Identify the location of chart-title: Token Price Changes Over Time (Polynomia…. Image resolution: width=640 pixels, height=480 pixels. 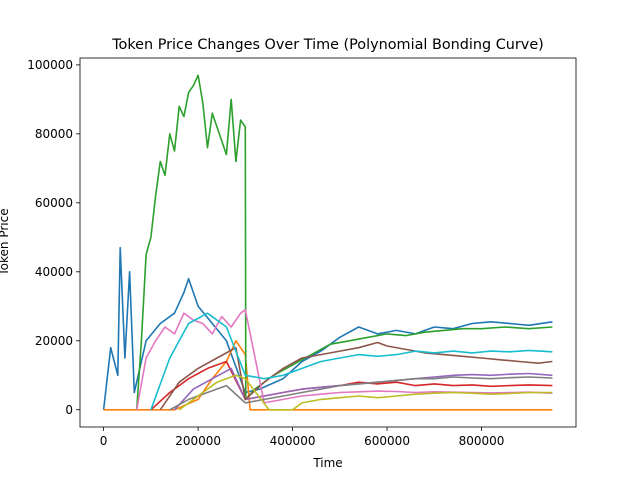
(327, 45).